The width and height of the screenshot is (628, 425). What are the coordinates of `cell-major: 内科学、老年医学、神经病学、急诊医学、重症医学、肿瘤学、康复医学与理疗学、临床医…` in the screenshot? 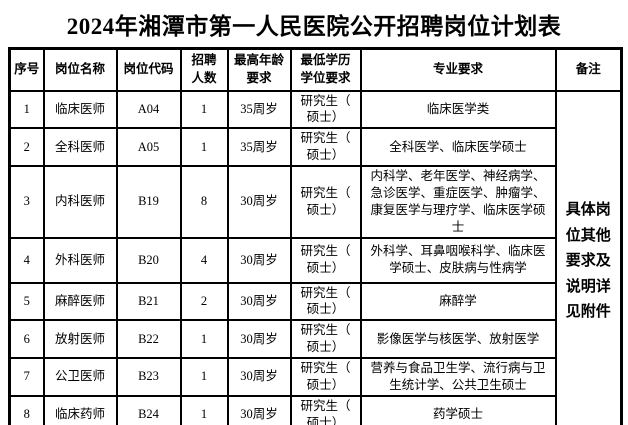 It's located at (458, 202).